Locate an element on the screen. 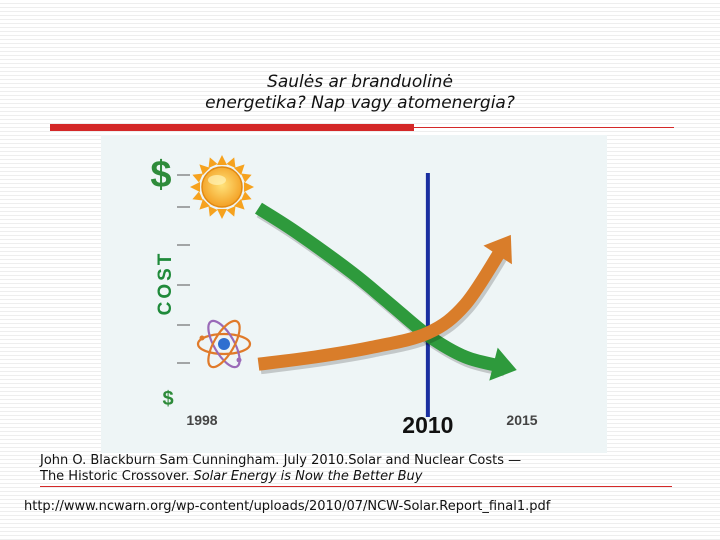 The height and width of the screenshot is (540, 720). x-tick-label: 2015 is located at coordinates (521, 420).